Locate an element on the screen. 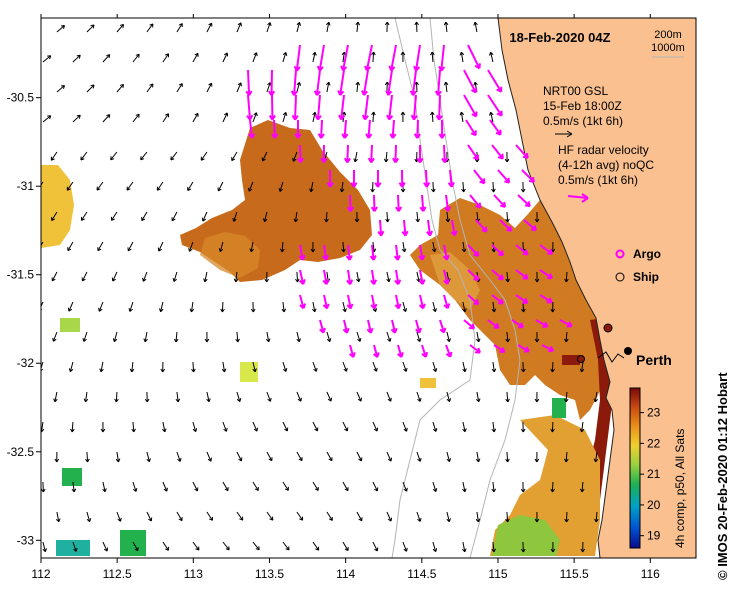 The image size is (739, 592). hf-legend-title: HF radar velocity is located at coordinates (603, 150).